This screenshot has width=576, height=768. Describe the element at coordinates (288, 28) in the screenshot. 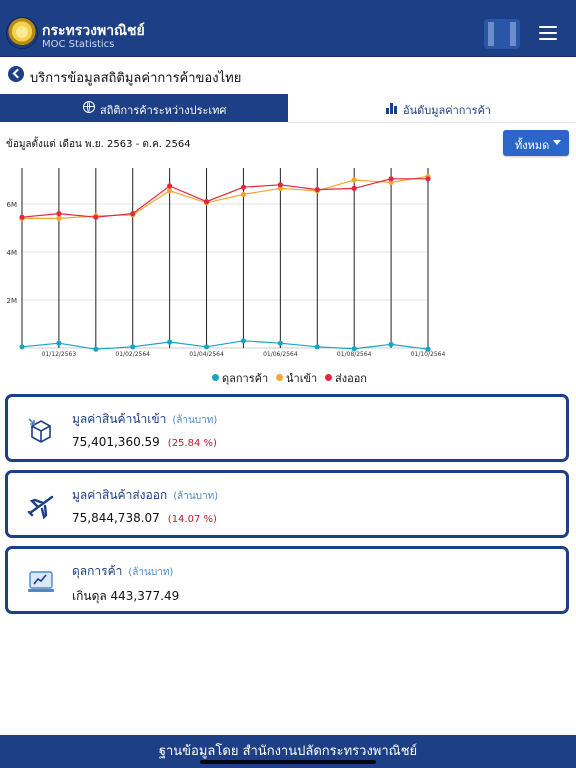

I see `app-header: กระทรวงพาณิชย์ MOC Statistics` at that location.